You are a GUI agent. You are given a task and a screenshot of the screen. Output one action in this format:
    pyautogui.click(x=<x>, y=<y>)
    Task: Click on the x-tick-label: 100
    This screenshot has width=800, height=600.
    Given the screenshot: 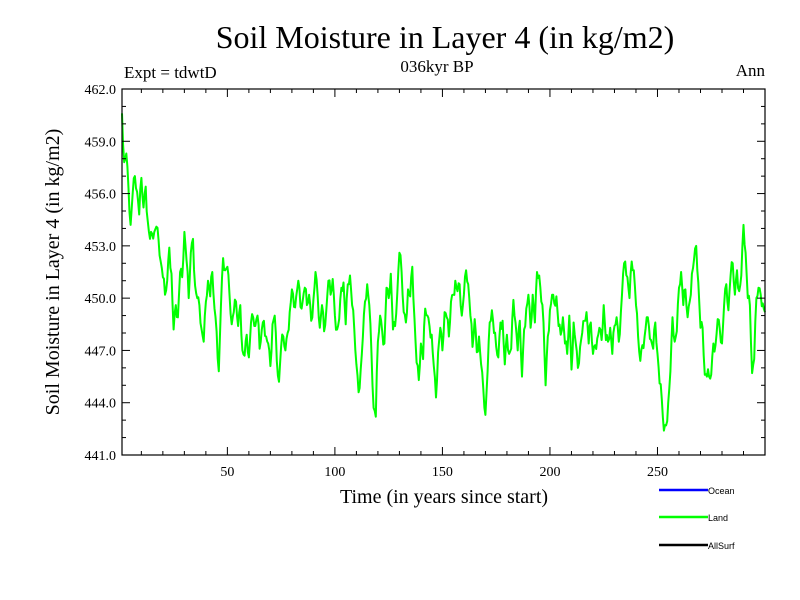 What is the action you would take?
    pyautogui.click(x=334, y=472)
    